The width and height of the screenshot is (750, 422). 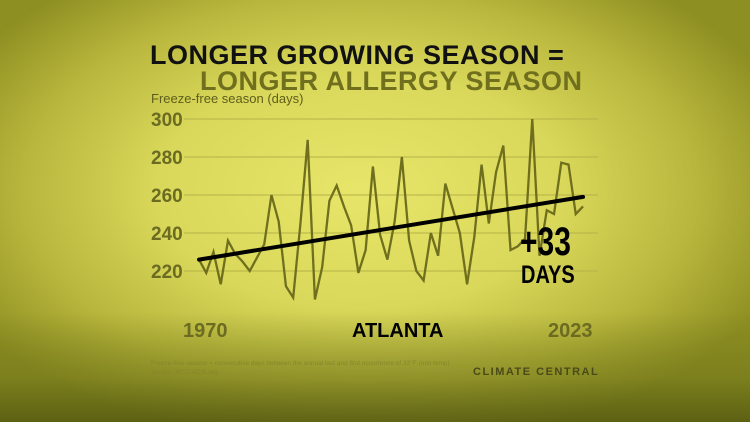 What do you see at coordinates (167, 158) in the screenshot?
I see `y-tick-label: 280` at bounding box center [167, 158].